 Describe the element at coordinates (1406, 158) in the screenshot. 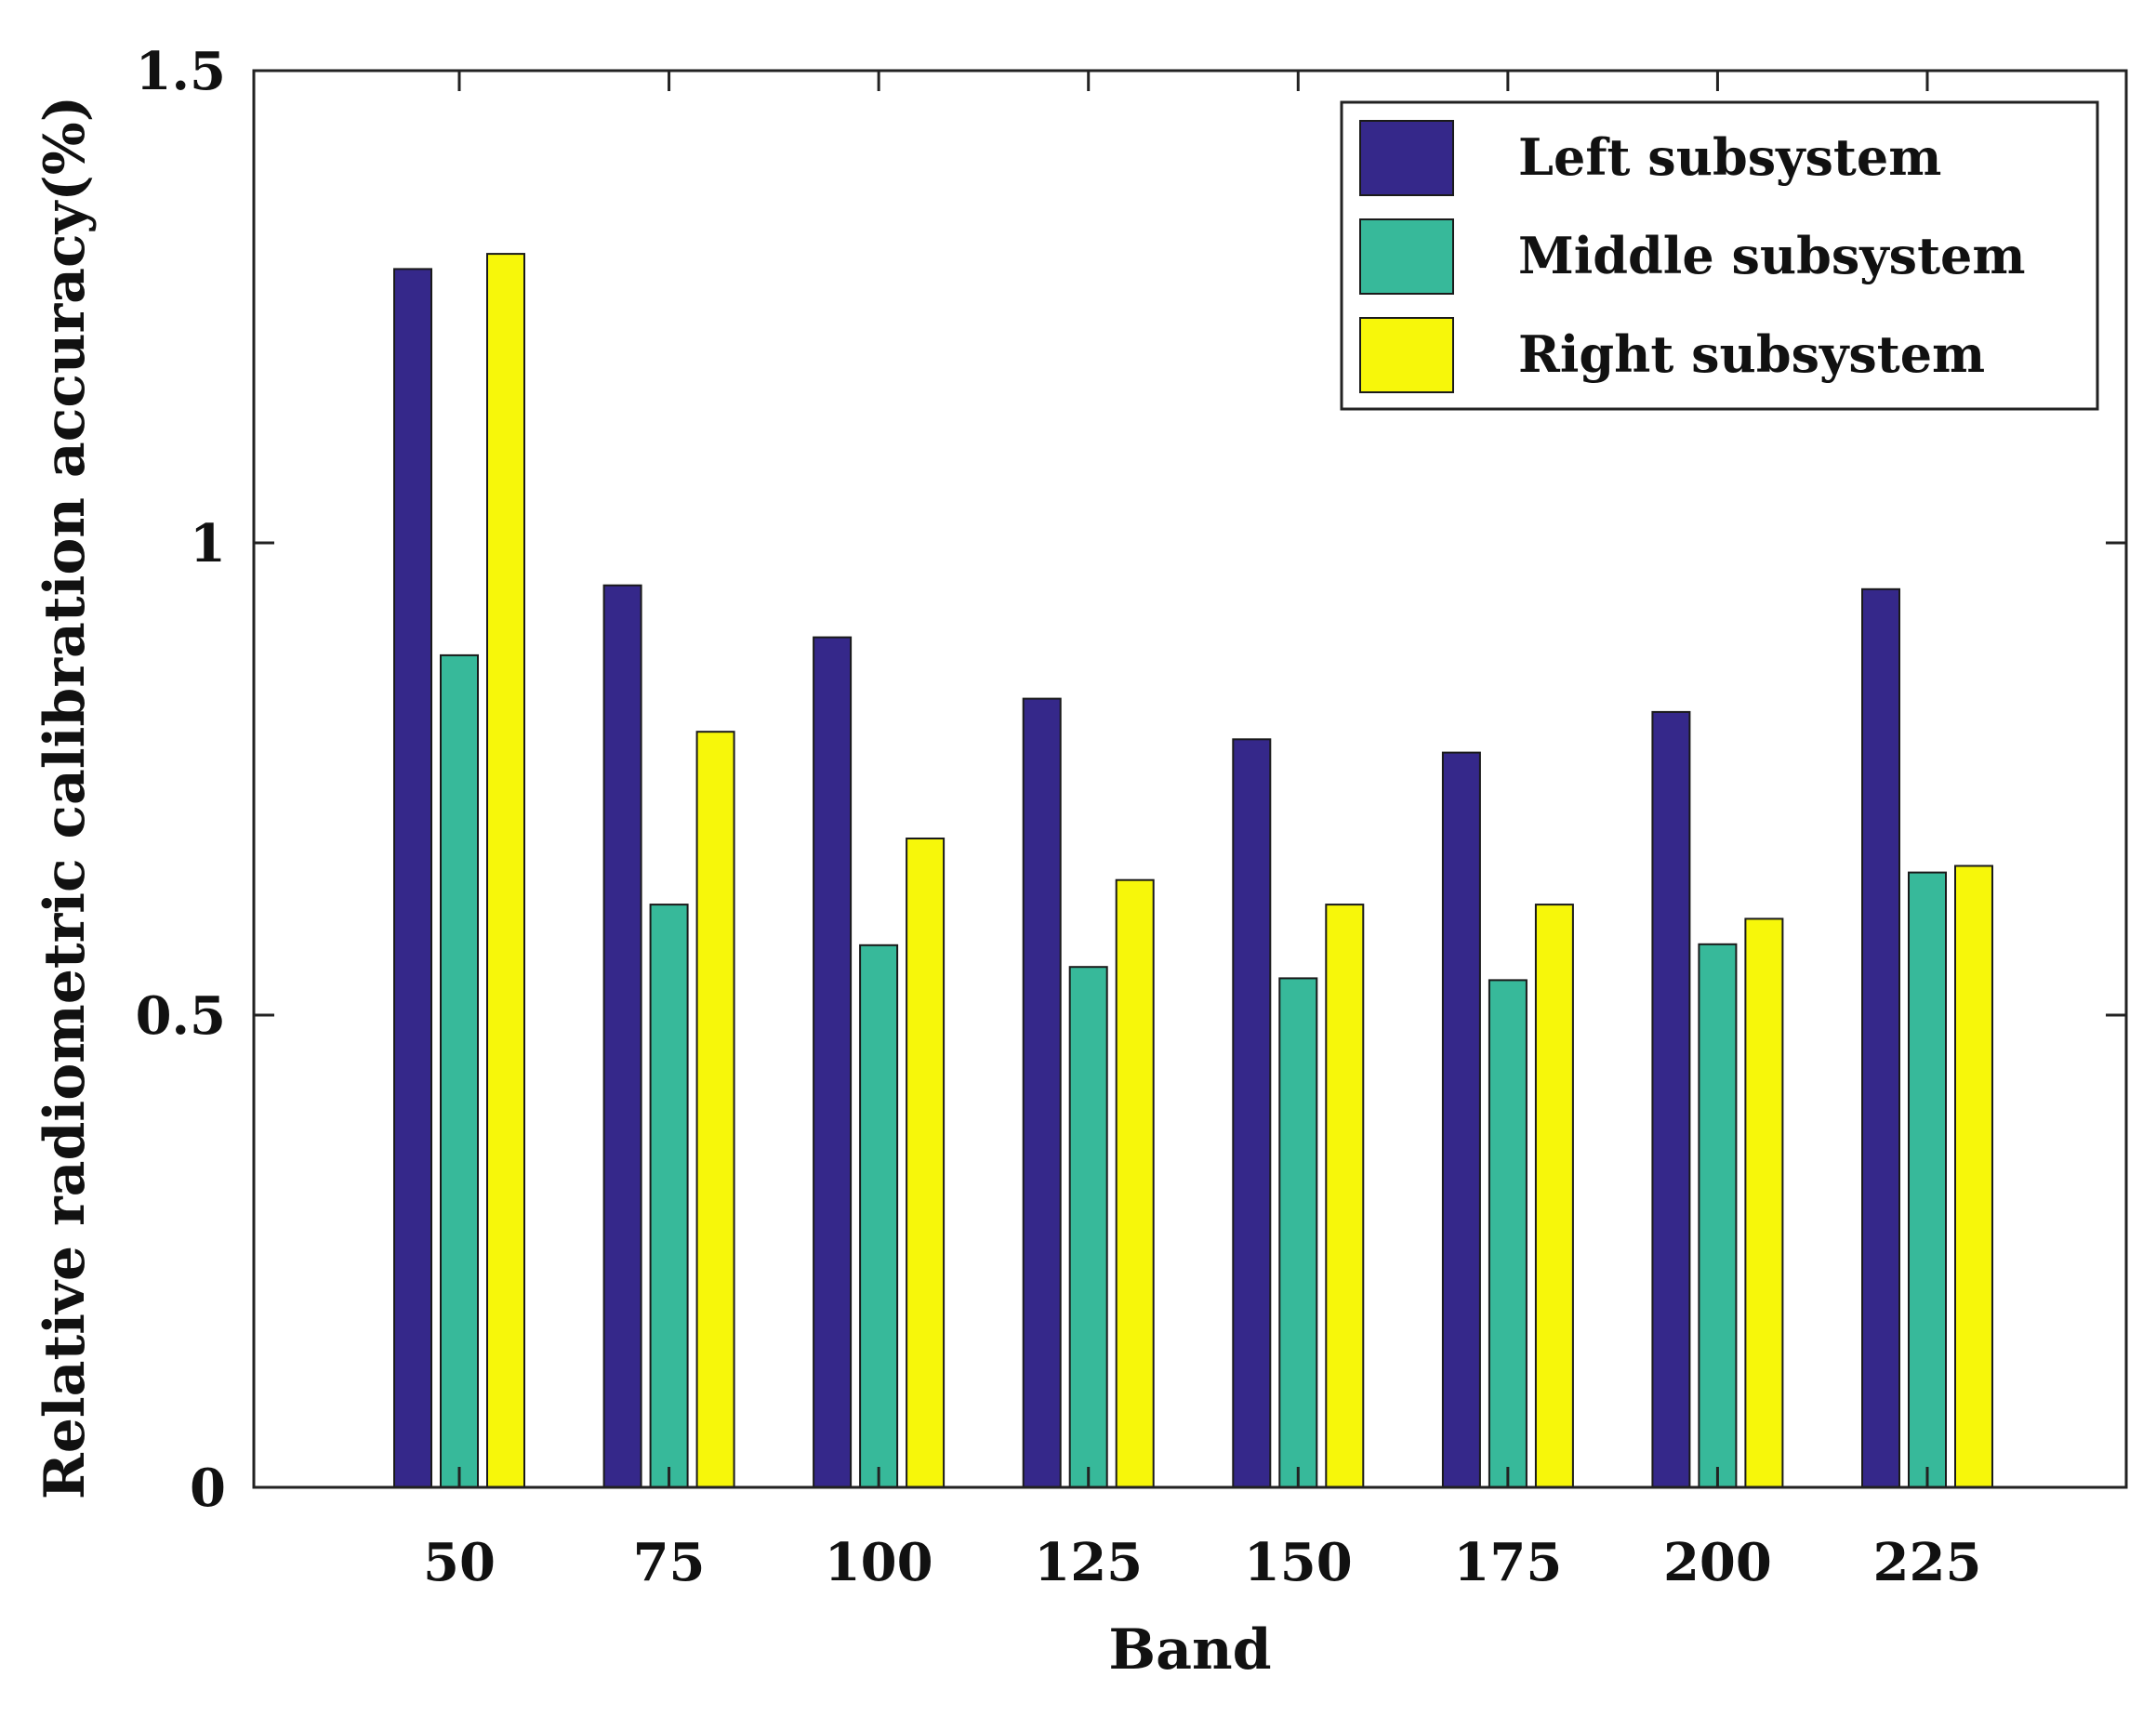

I see `legend-swatch-left-subsystem` at that location.